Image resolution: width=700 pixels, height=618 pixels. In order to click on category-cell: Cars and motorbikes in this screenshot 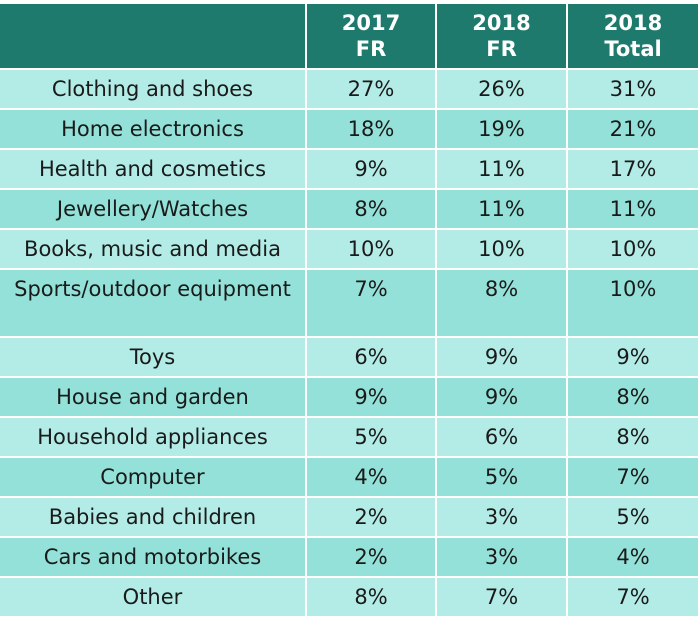, I will do `click(153, 557)`.